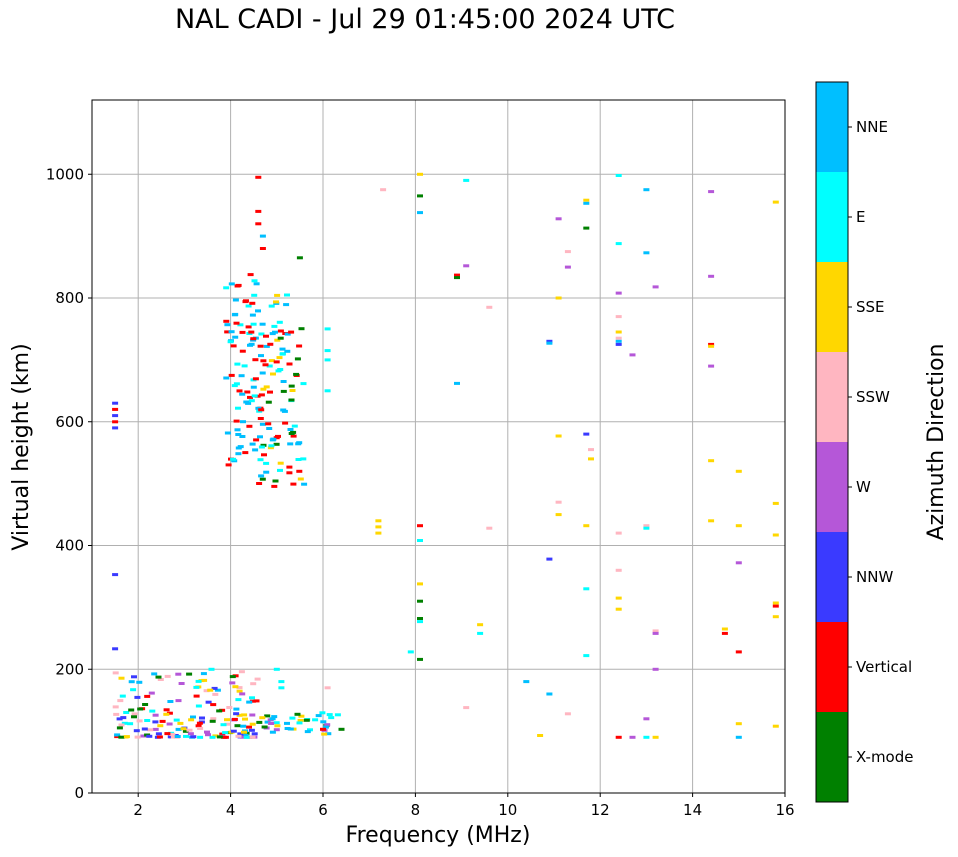  Describe the element at coordinates (832, 397) in the screenshot. I see `colorbar-swatch-ssw` at that location.